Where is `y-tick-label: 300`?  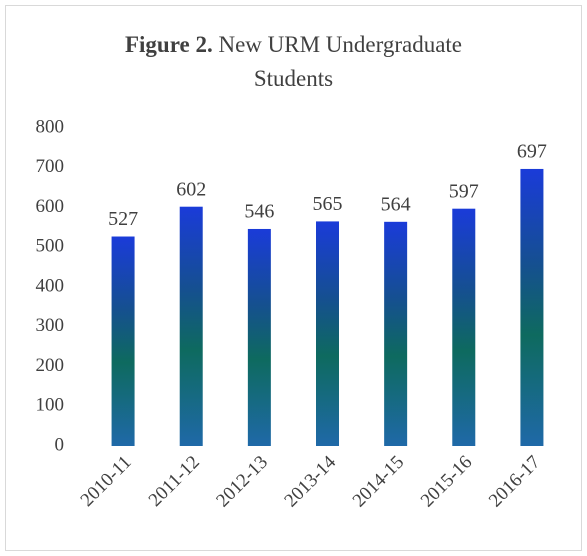
y-tick-label: 300 is located at coordinates (50, 325).